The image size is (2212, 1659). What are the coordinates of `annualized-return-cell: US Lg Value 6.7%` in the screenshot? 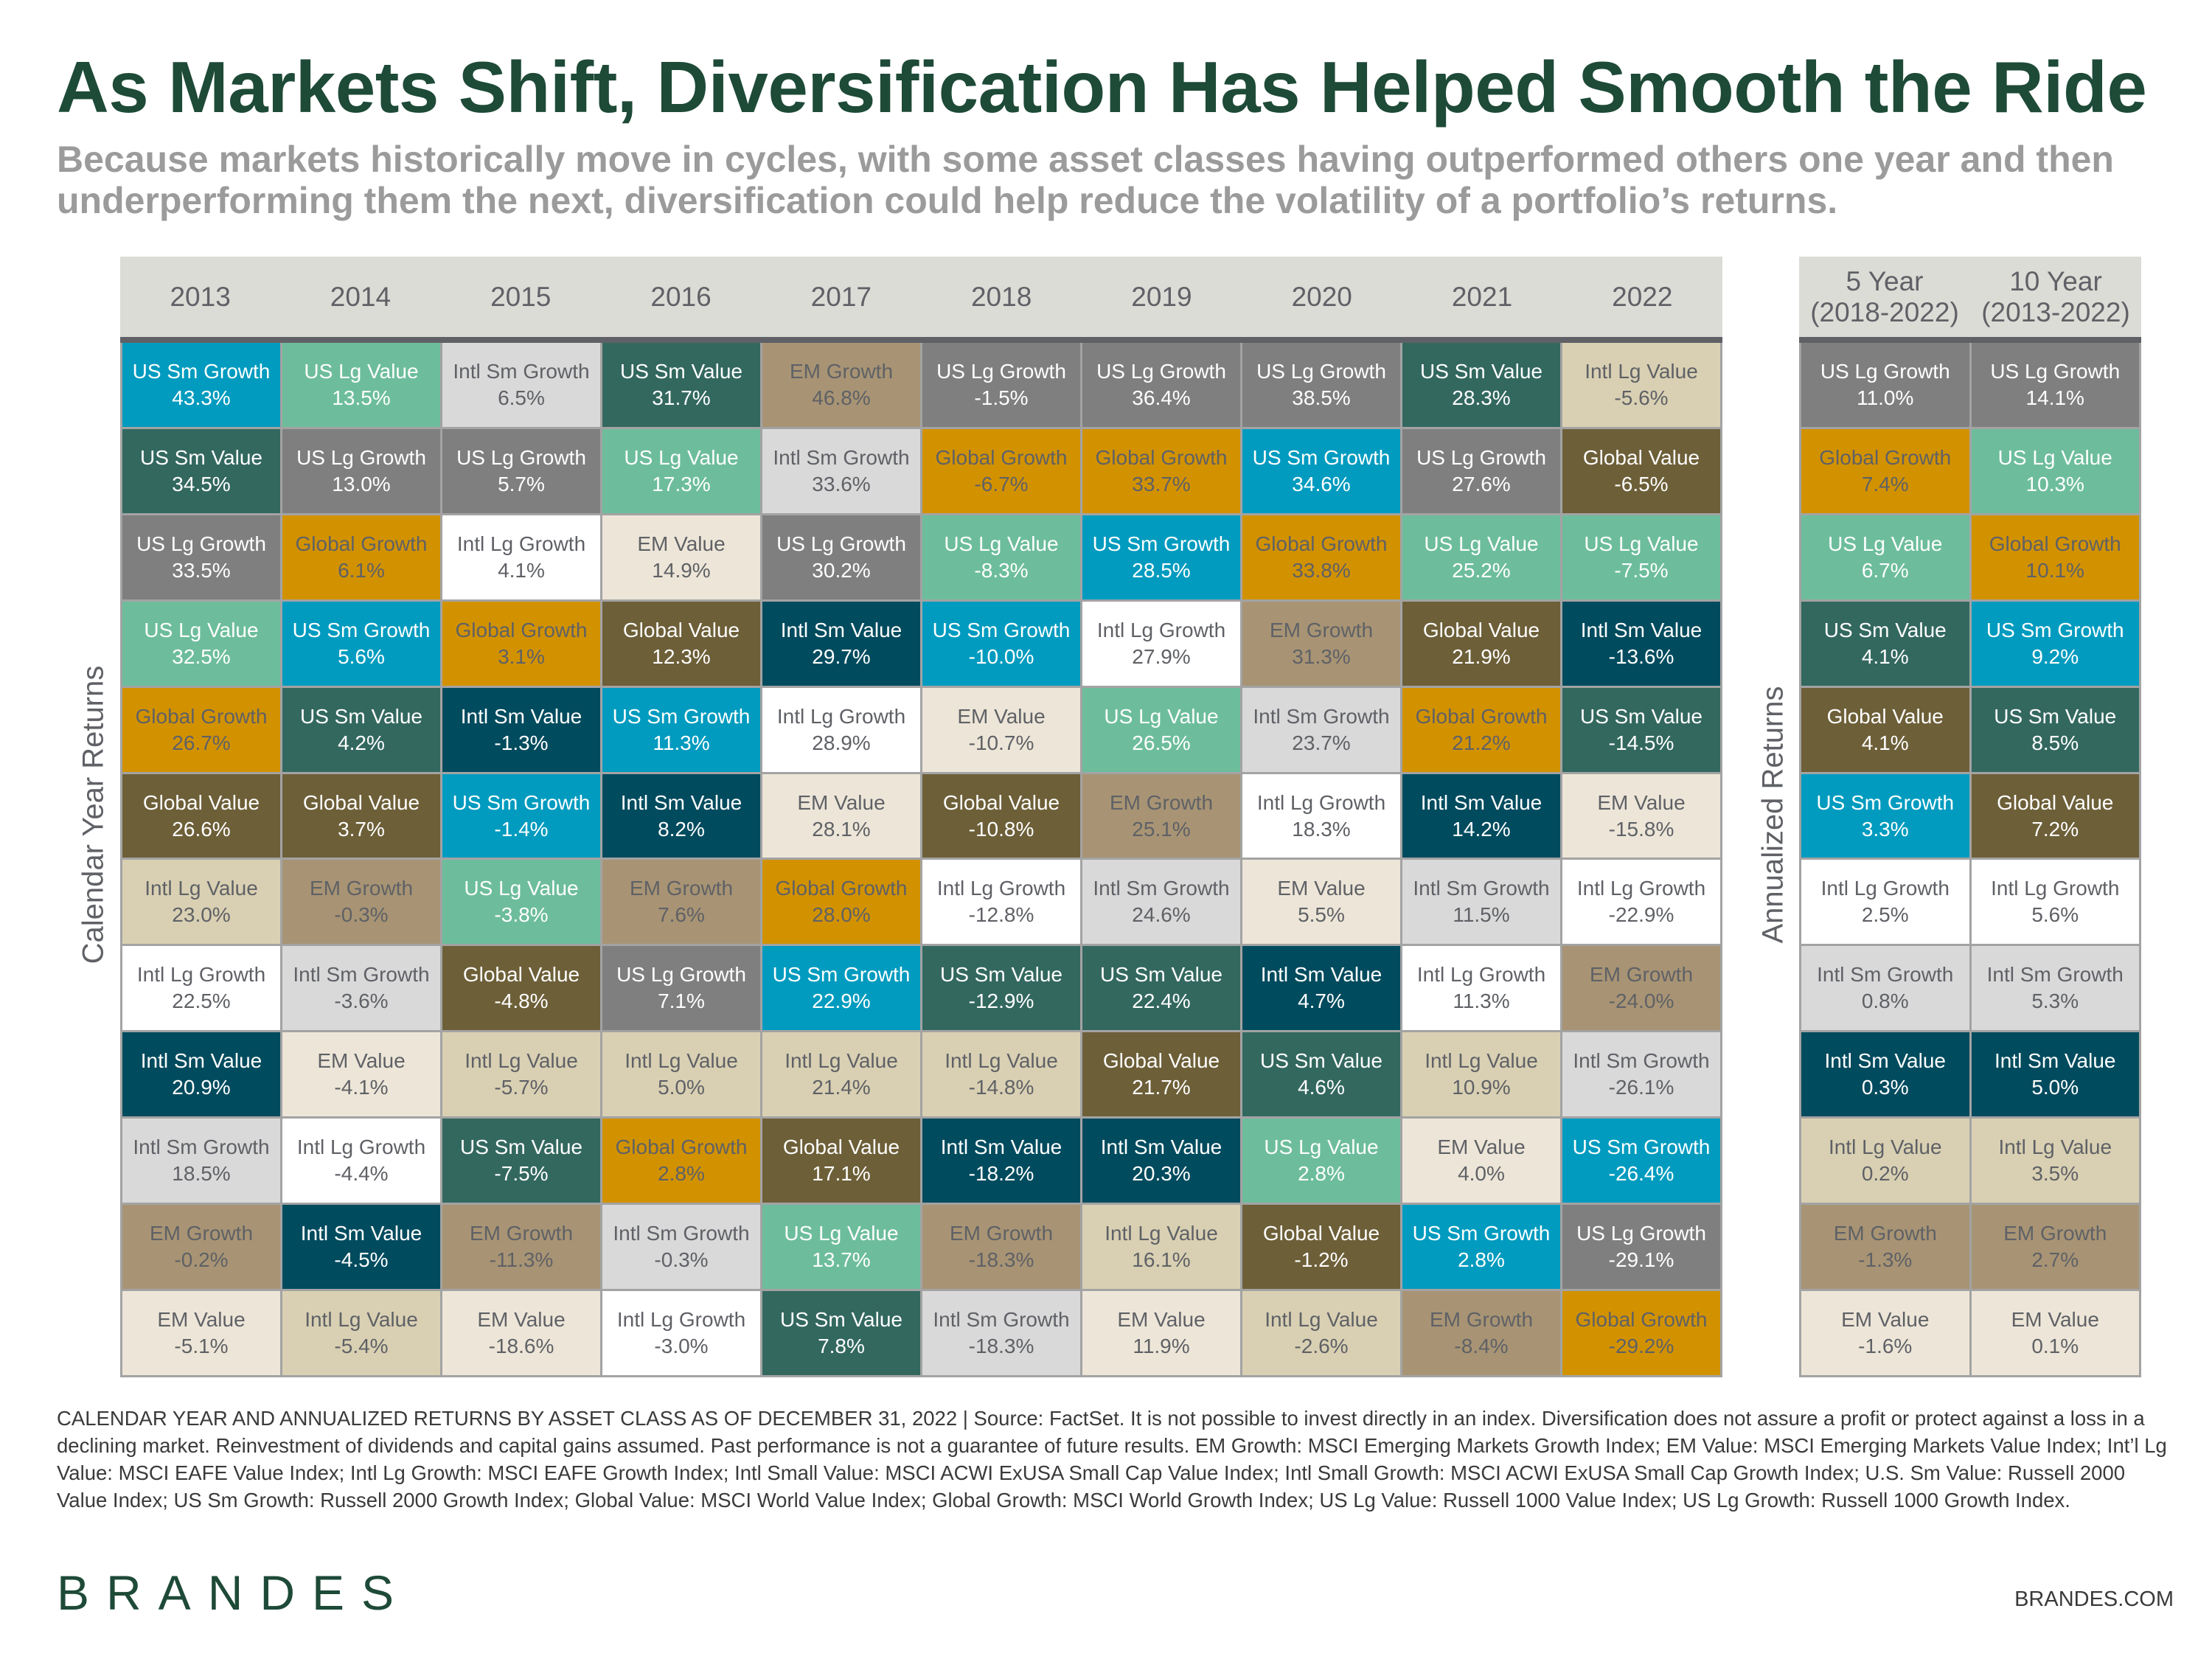 It's located at (1885, 557).